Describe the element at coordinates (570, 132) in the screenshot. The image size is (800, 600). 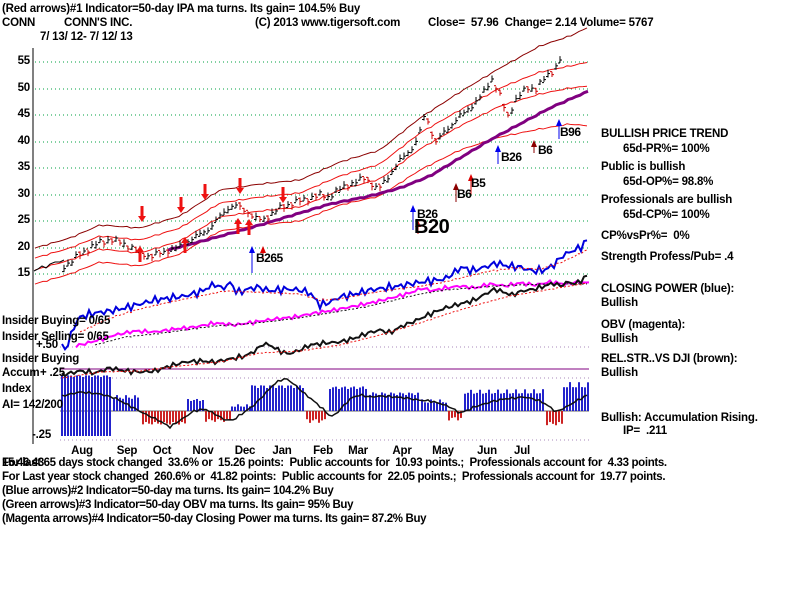
I see `b-signal-label: B96` at that location.